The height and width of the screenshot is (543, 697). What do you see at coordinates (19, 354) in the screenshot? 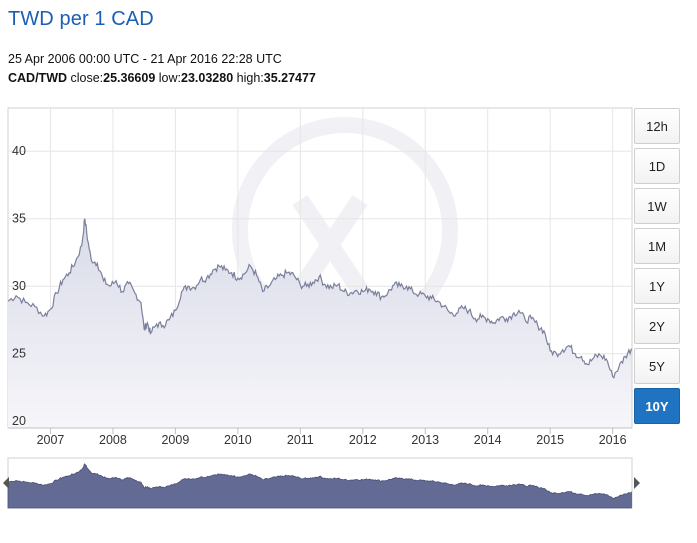
I see `y-tick-label: 25` at bounding box center [19, 354].